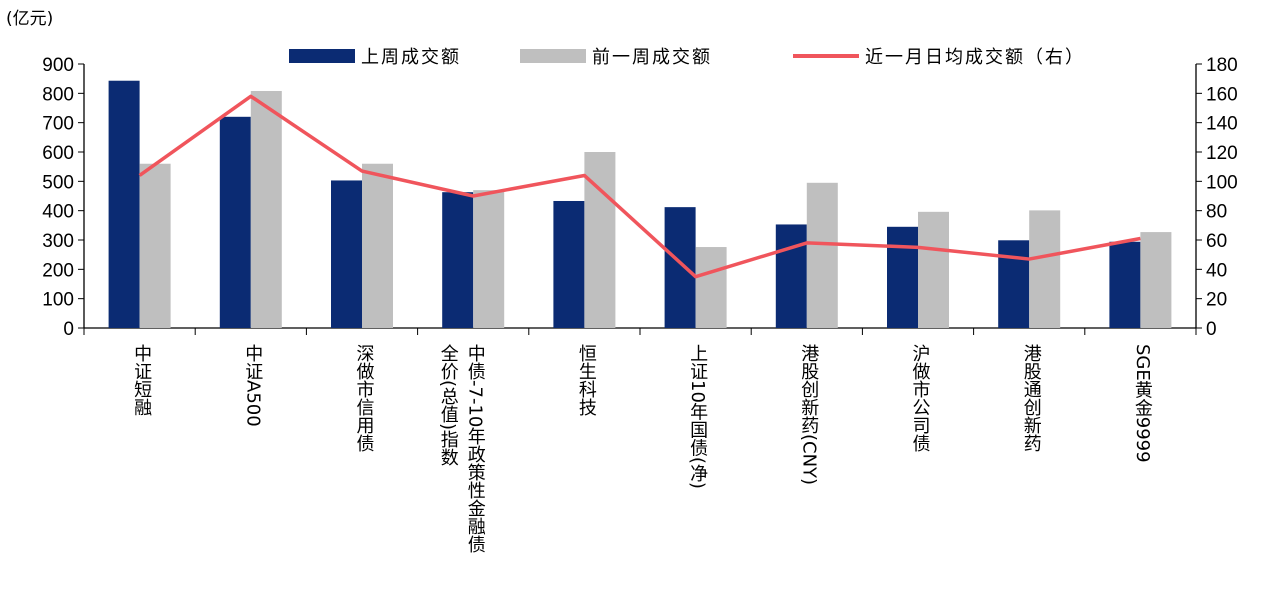  Describe the element at coordinates (1216, 300) in the screenshot. I see `right-tick-label: 20` at that location.